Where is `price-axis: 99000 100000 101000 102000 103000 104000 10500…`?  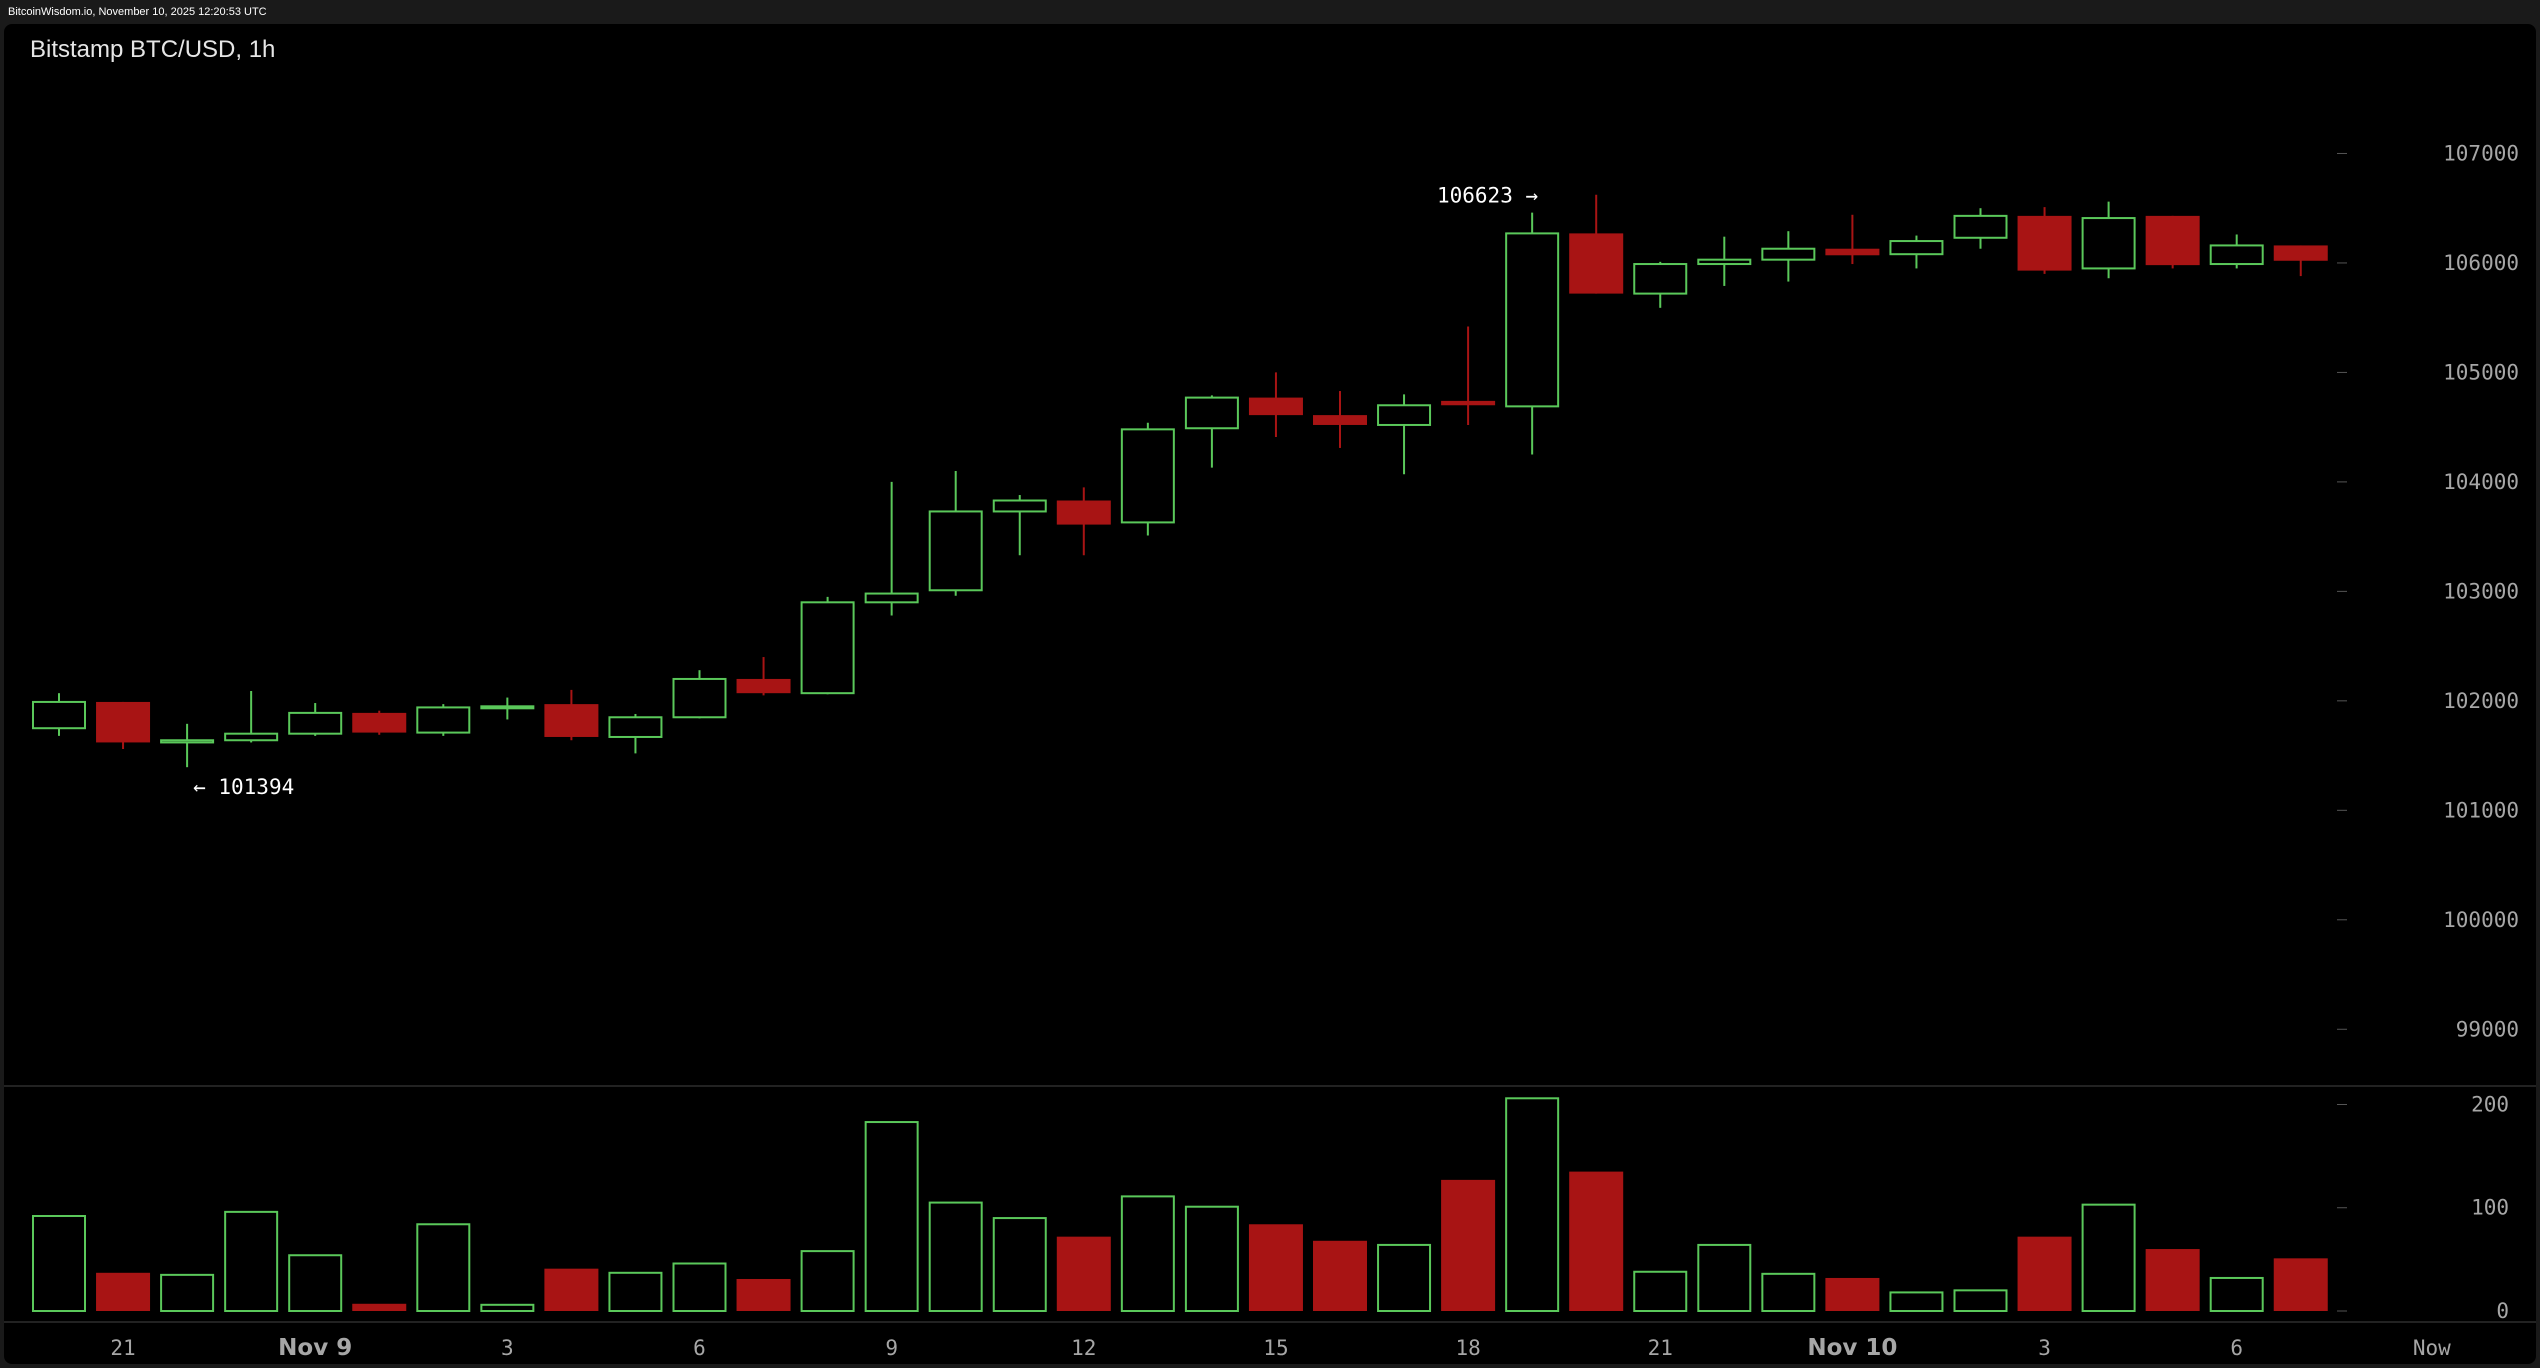
price-axis: 99000 100000 101000 102000 103000 104000 10500… is located at coordinates (2428, 591).